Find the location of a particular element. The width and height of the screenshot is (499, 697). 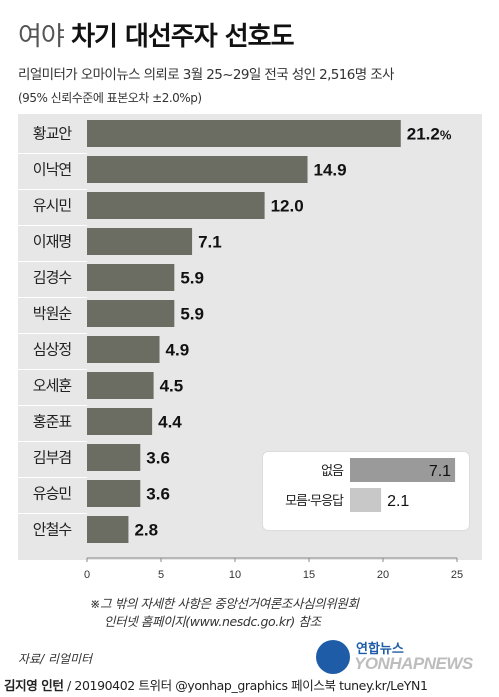

source-label: 자료/ 리얼미터 is located at coordinates (55, 659).